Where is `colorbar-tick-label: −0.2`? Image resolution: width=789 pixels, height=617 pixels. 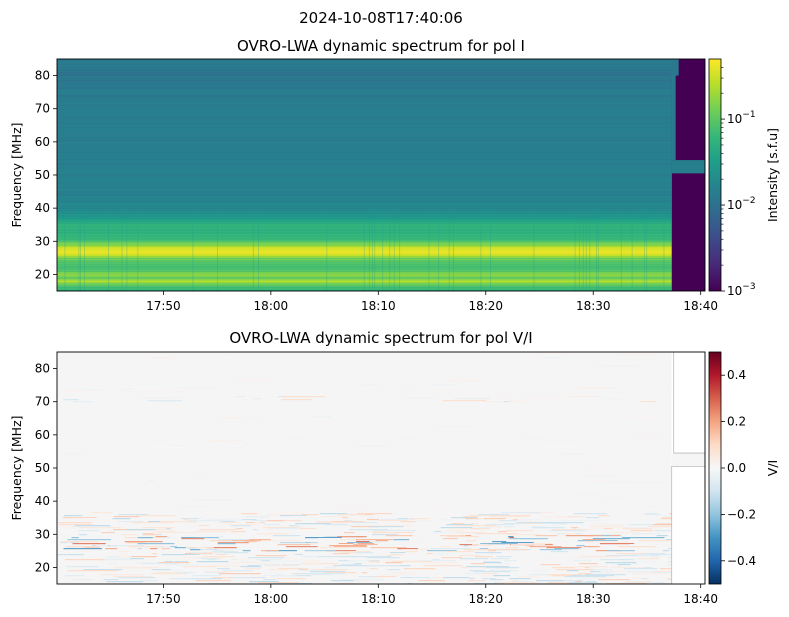
colorbar-tick-label: −0.2 is located at coordinates (741, 514).